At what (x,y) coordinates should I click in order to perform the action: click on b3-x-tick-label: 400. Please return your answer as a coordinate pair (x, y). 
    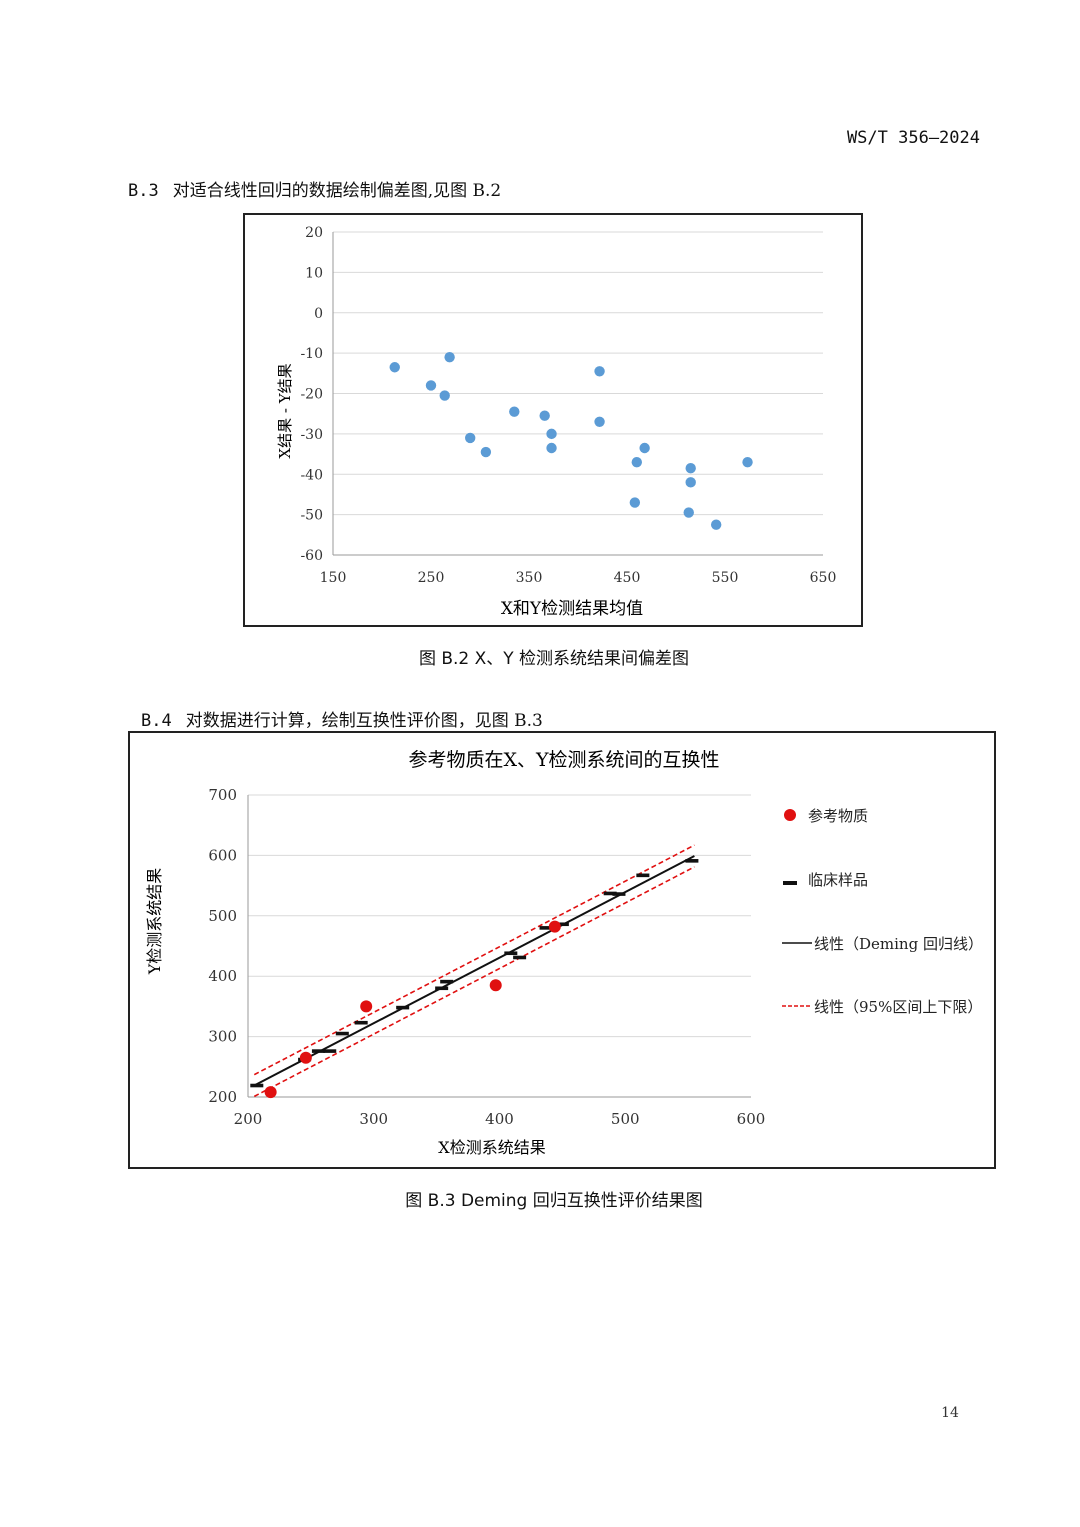
    Looking at the image, I should click on (499, 1119).